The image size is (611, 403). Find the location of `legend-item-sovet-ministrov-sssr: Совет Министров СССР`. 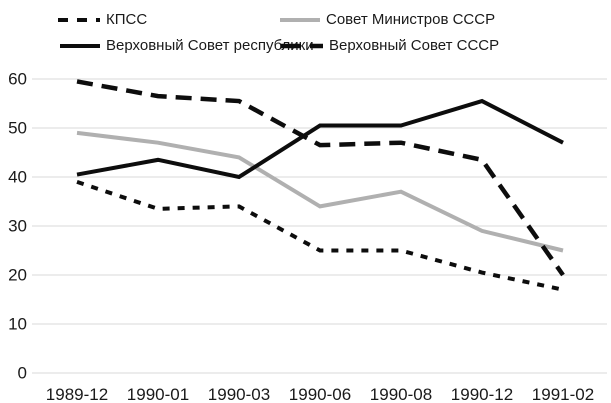

legend-item-sovet-ministrov-sssr: Совет Министров СССР is located at coordinates (387, 20).